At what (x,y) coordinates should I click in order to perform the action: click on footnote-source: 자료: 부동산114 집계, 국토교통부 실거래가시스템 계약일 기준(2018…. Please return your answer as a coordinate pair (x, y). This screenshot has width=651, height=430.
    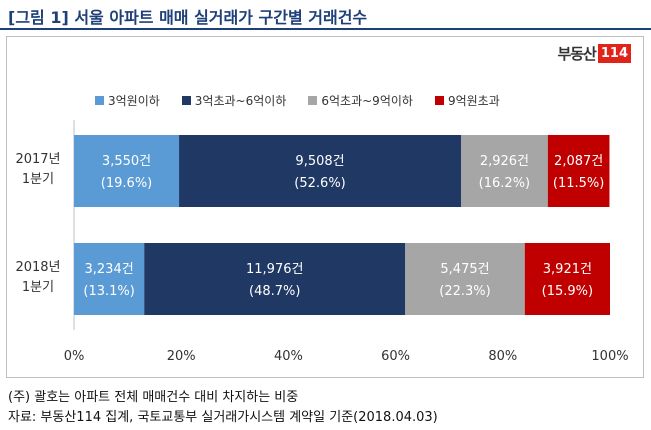
    Looking at the image, I should click on (223, 417).